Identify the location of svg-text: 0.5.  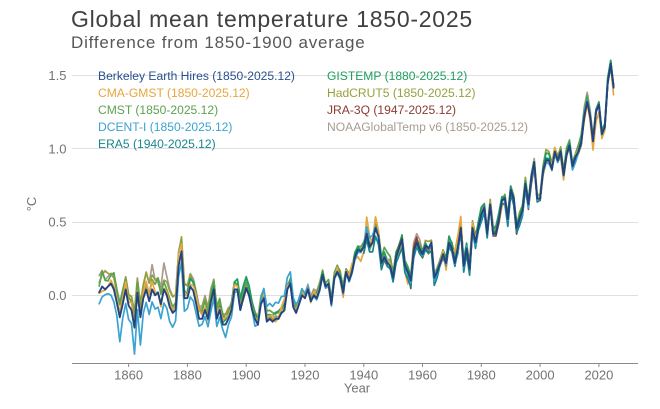
(57, 222).